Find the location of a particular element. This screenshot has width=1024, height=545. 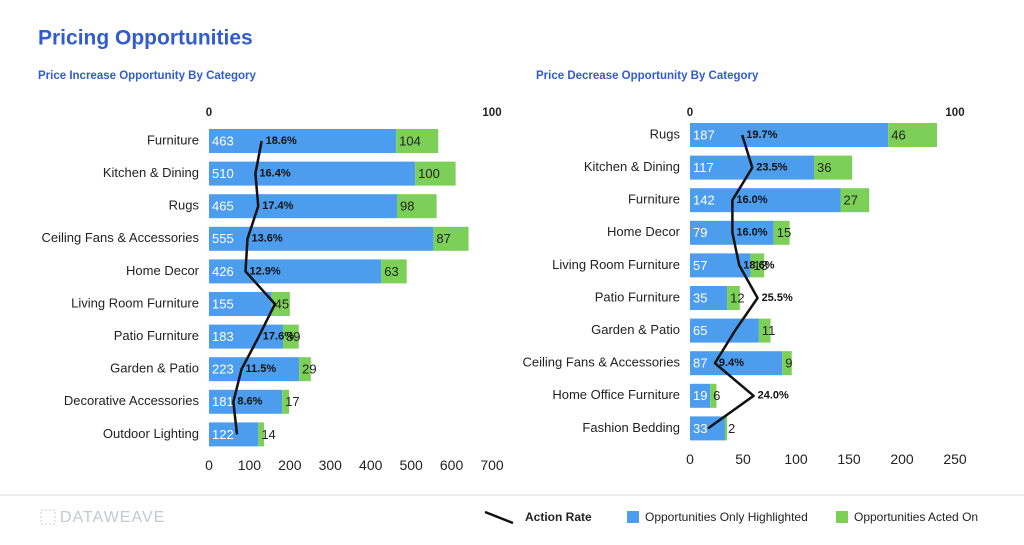

bar-value-label: 19 is located at coordinates (700, 395).